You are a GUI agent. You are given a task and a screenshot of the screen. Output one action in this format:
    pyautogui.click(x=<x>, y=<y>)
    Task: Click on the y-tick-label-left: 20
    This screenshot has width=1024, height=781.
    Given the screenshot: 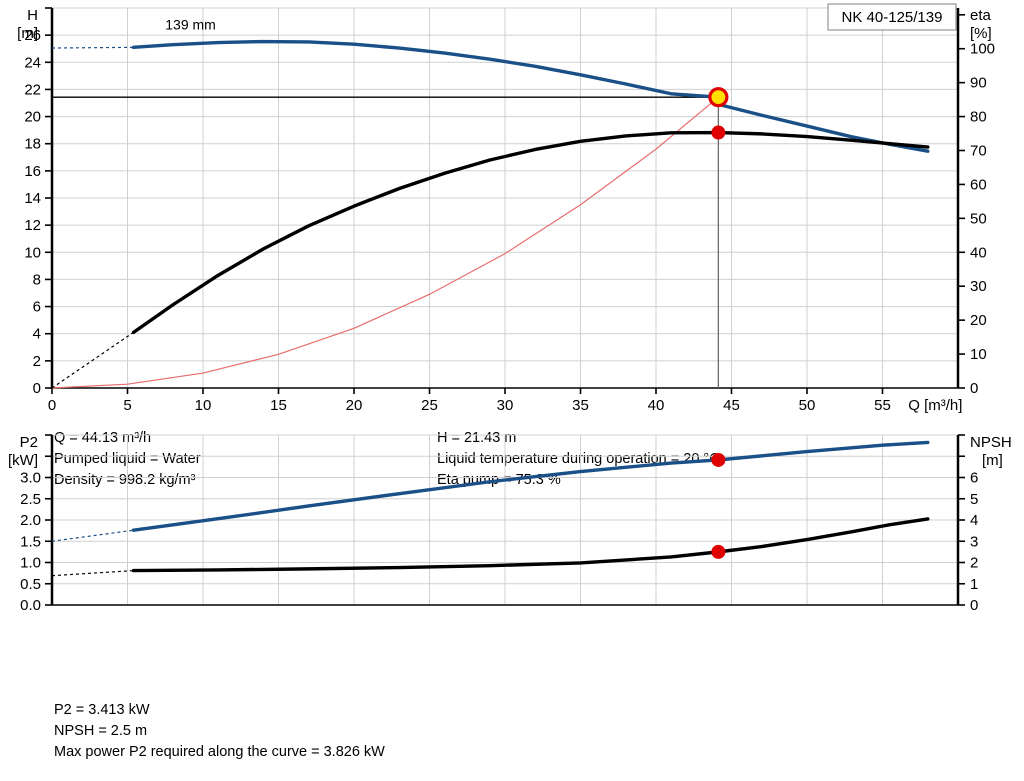 What is the action you would take?
    pyautogui.click(x=32, y=117)
    